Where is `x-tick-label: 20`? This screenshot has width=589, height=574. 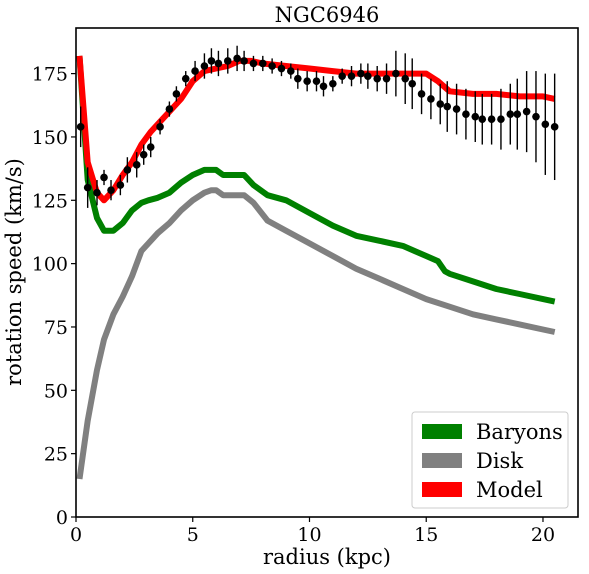
x-tick-label: 20 is located at coordinates (543, 535).